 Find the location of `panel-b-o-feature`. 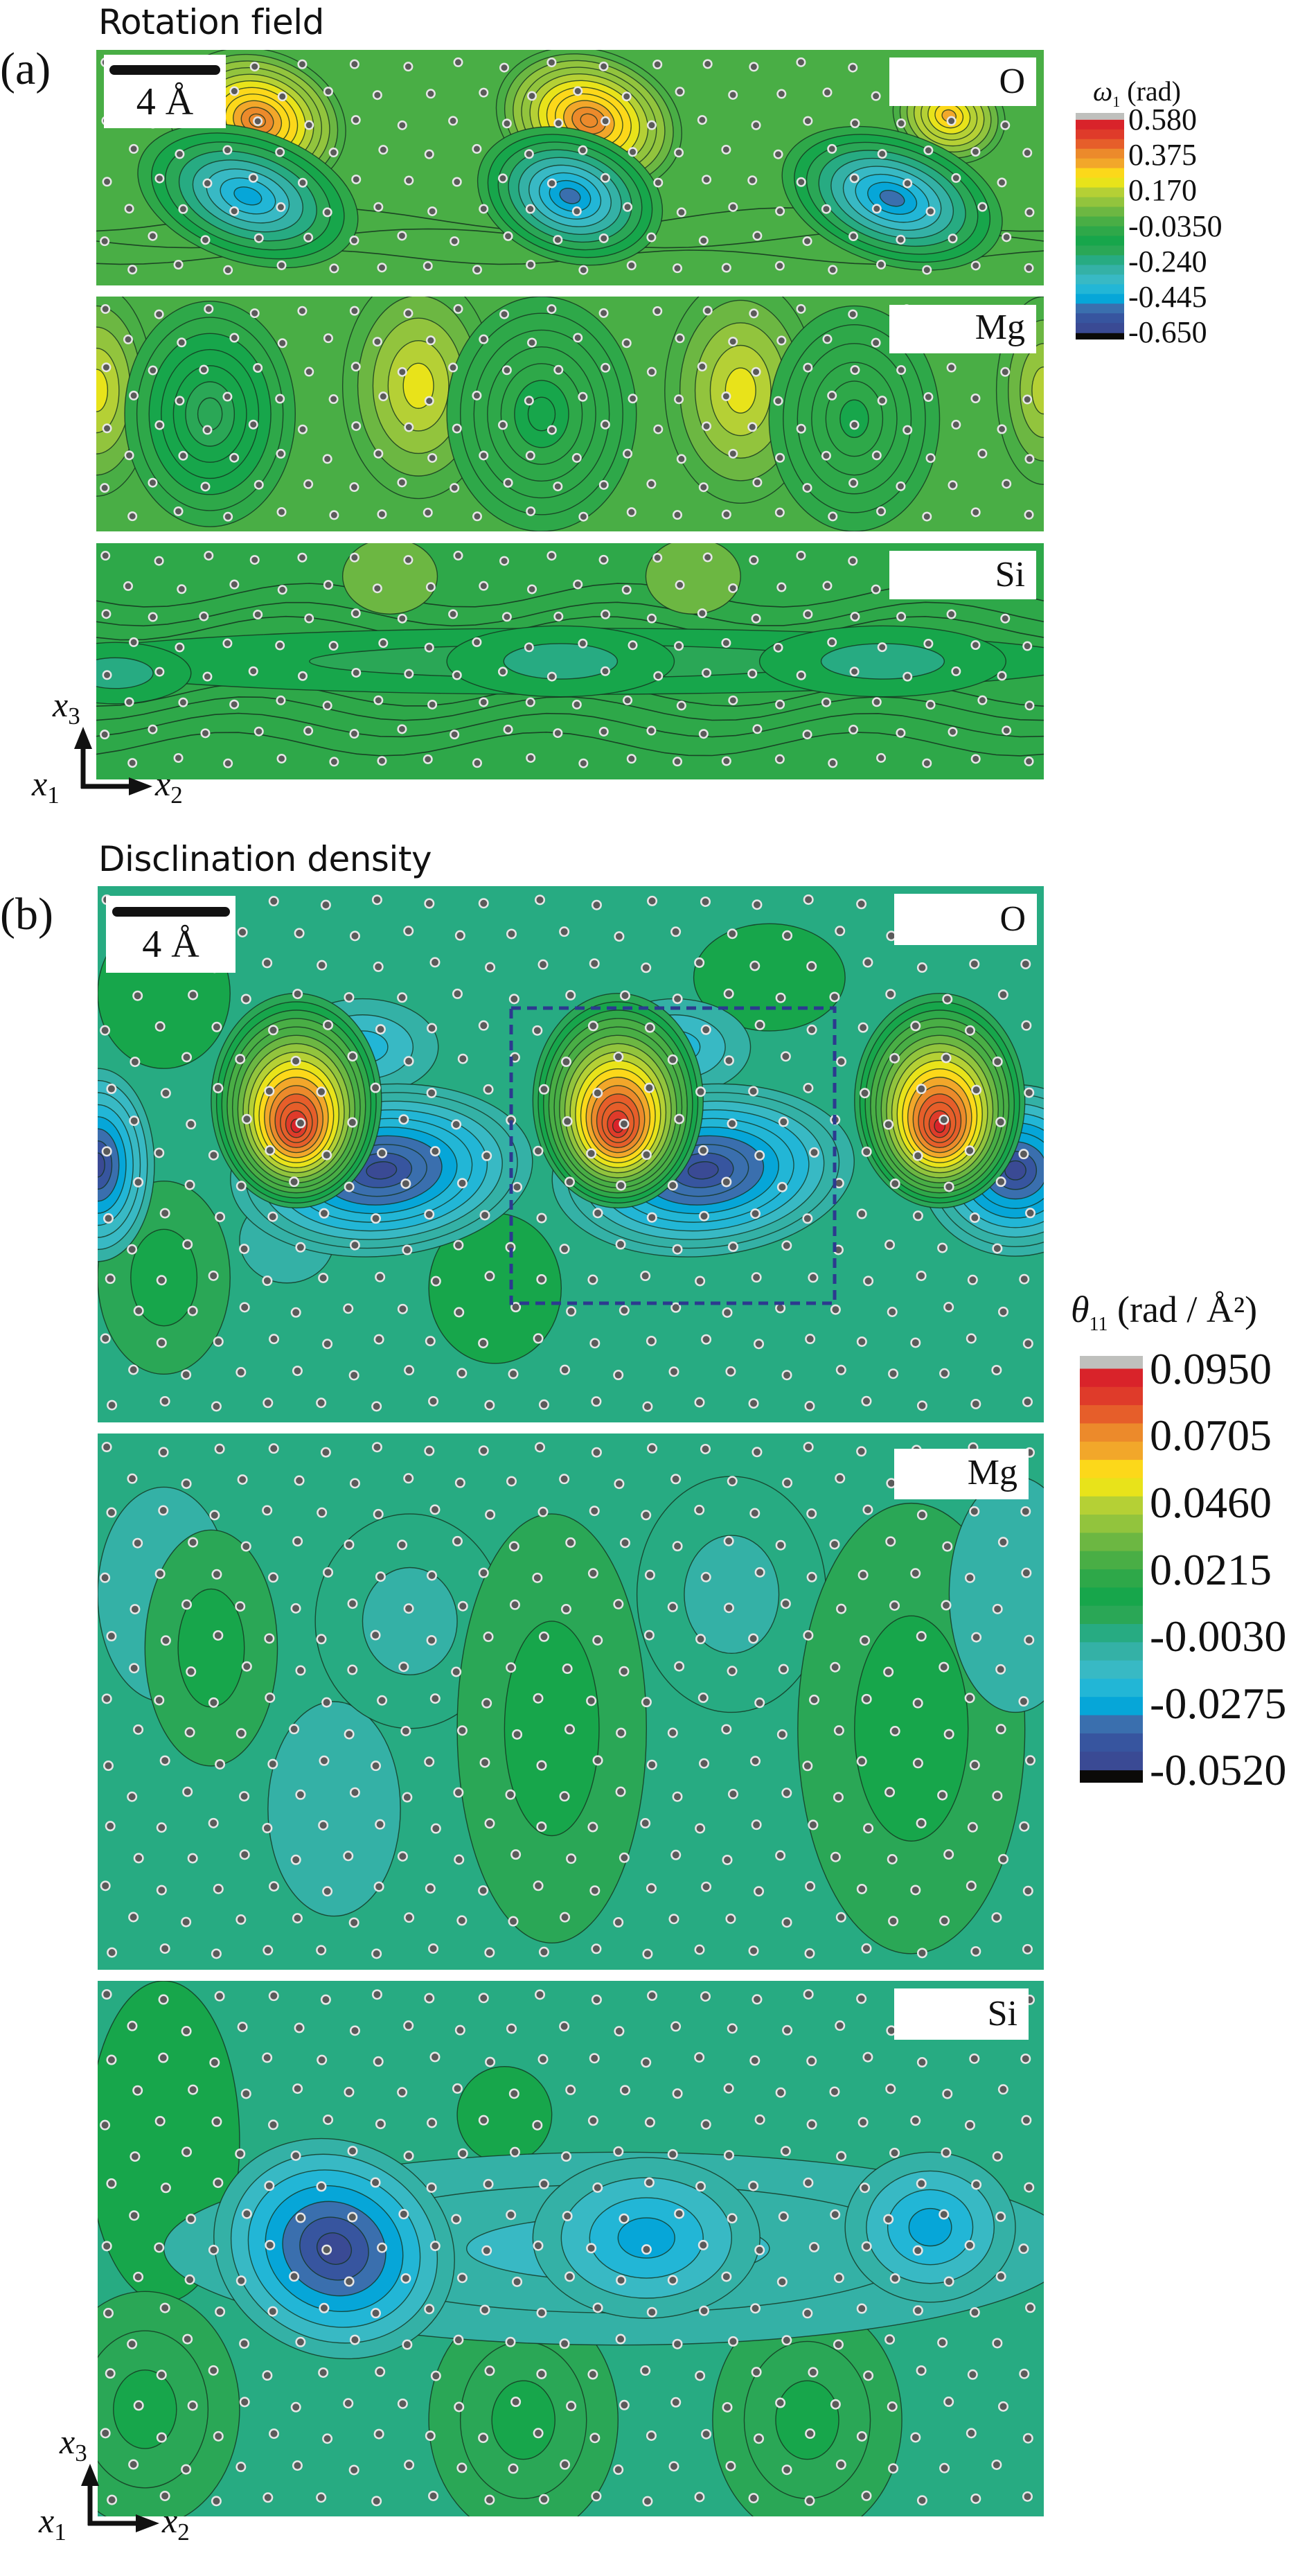

panel-b-o-feature is located at coordinates (618, 1101).